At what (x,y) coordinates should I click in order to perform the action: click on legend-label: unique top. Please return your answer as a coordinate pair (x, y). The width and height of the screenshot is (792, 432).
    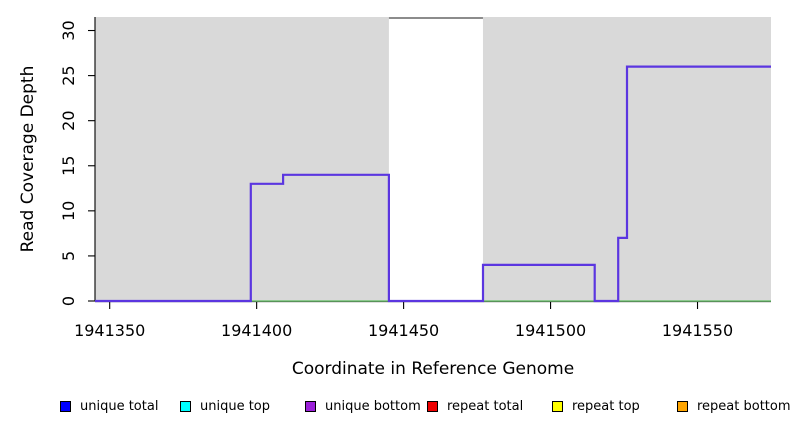
    Looking at the image, I should click on (235, 406).